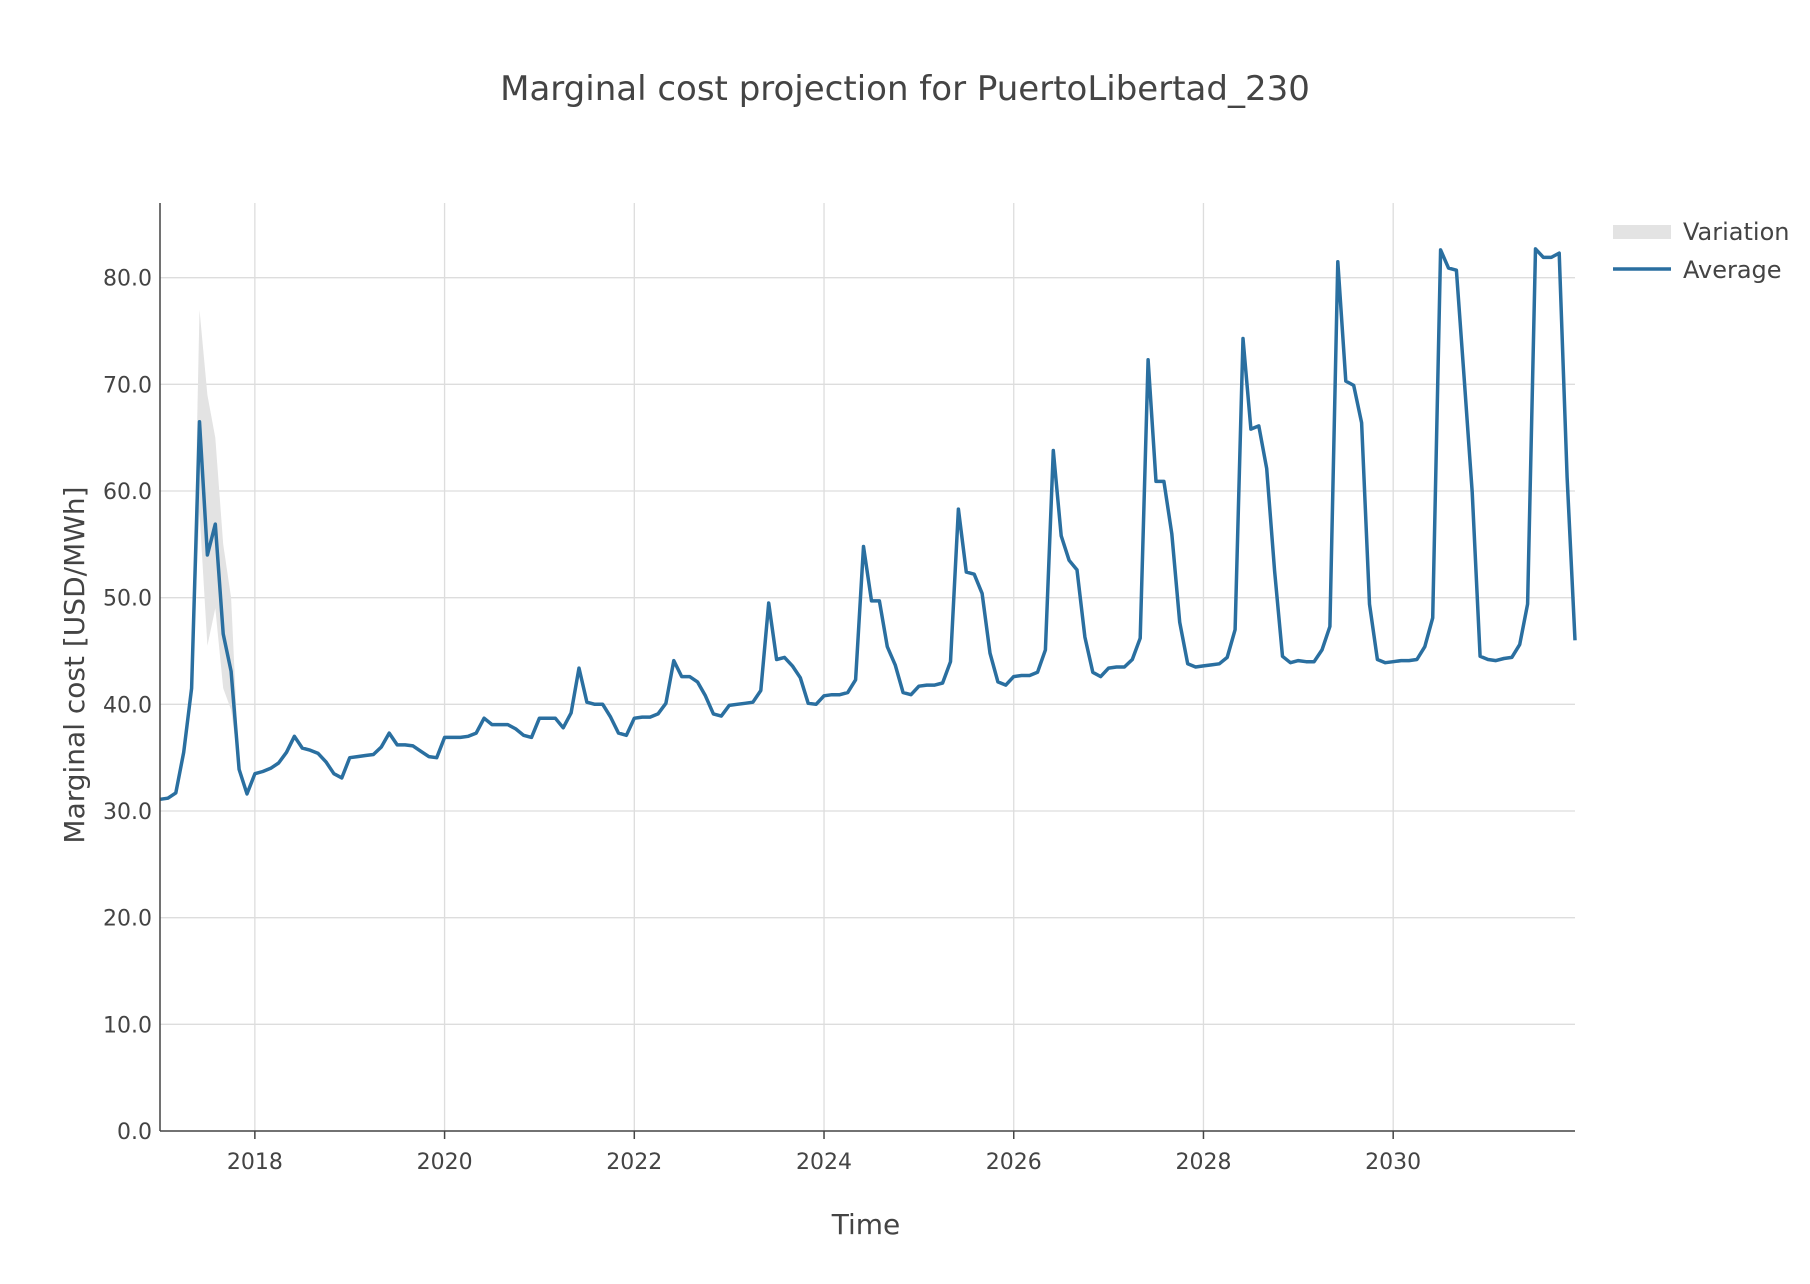 The image size is (1810, 1284). I want to click on legend-item-average: Average, so click(1697, 270).